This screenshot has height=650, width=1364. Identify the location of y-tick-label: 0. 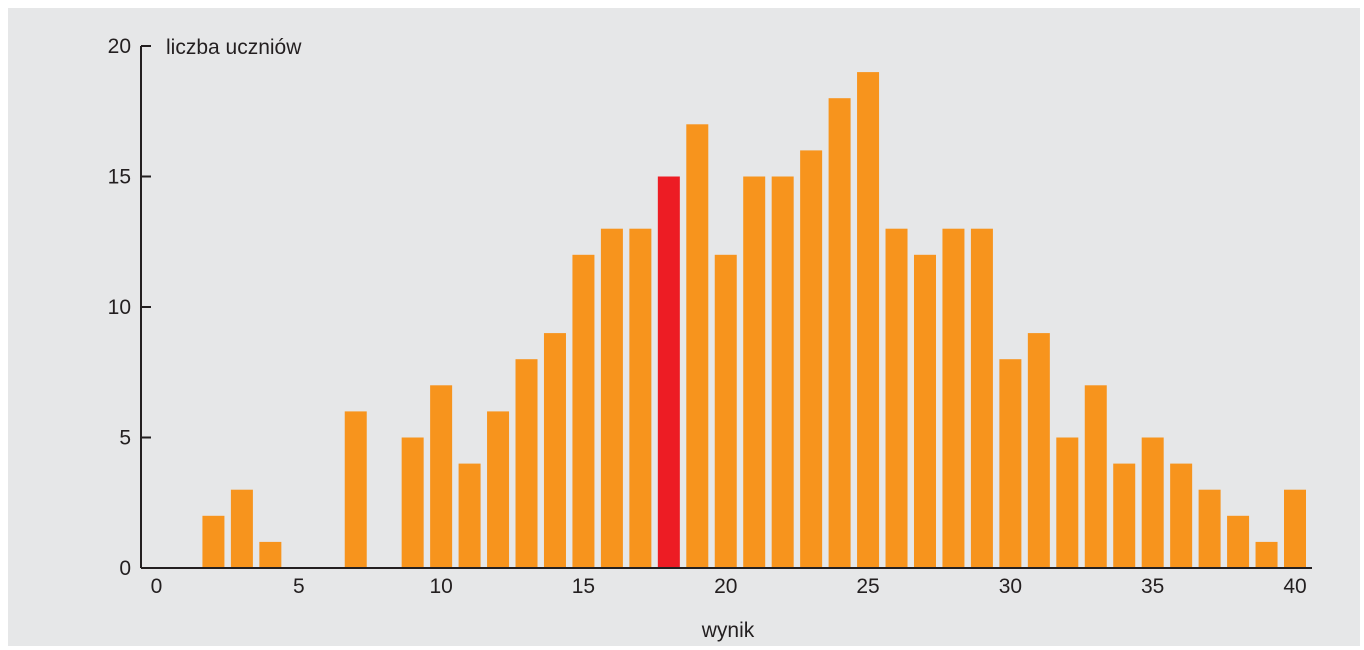
(125, 568).